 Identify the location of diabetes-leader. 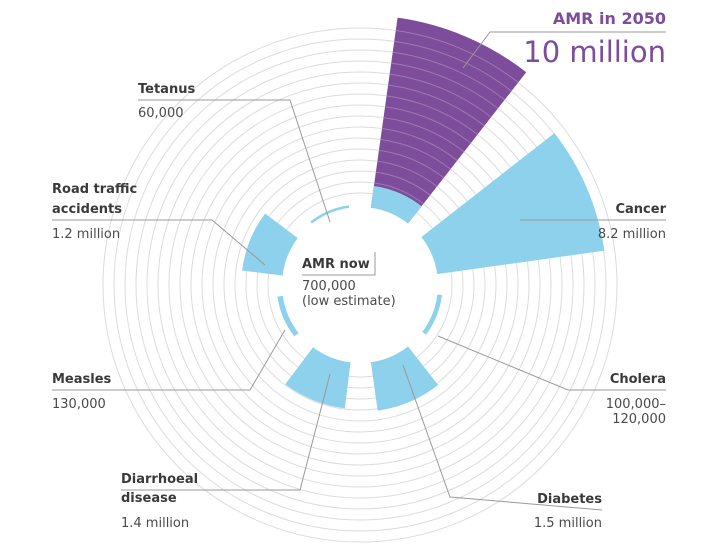
(502, 437).